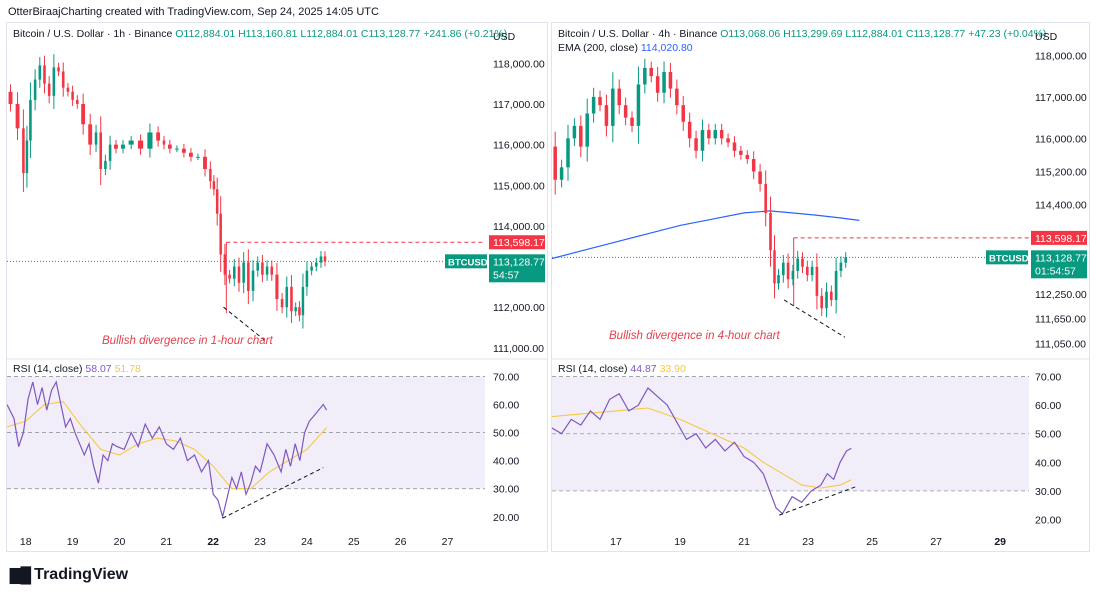  Describe the element at coordinates (519, 308) in the screenshot. I see `price-tick-label: 112,000.00` at that location.